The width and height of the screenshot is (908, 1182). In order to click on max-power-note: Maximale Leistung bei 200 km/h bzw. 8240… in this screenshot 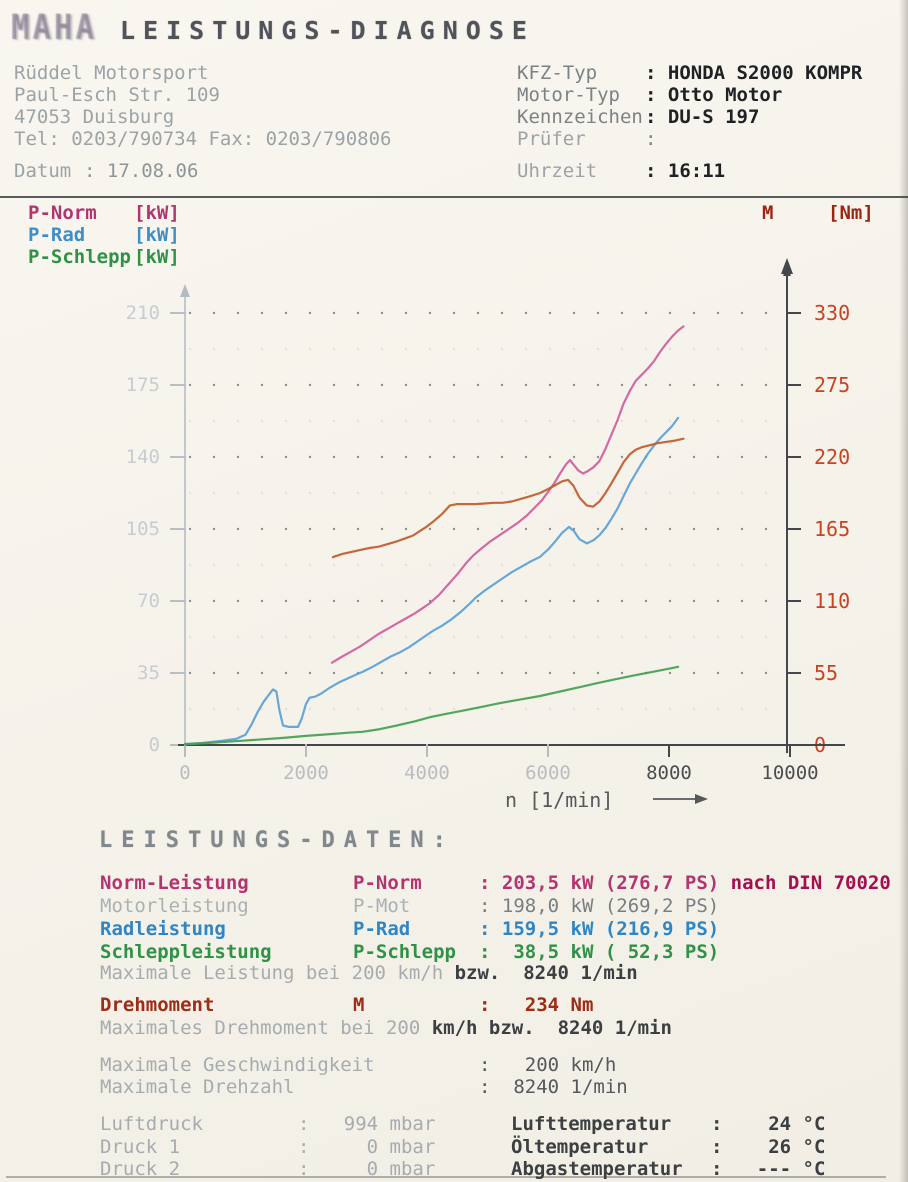, I will do `click(369, 973)`.